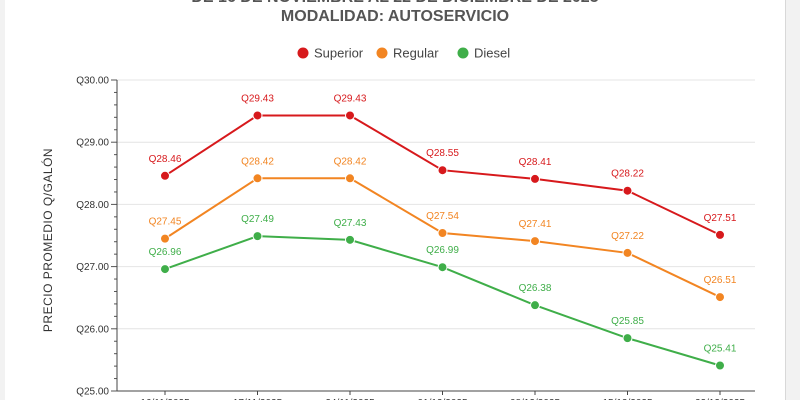  Describe the element at coordinates (395, 16) in the screenshot. I see `chart-title-line-2: MODALIDAD: AUTOSERVICIO` at that location.